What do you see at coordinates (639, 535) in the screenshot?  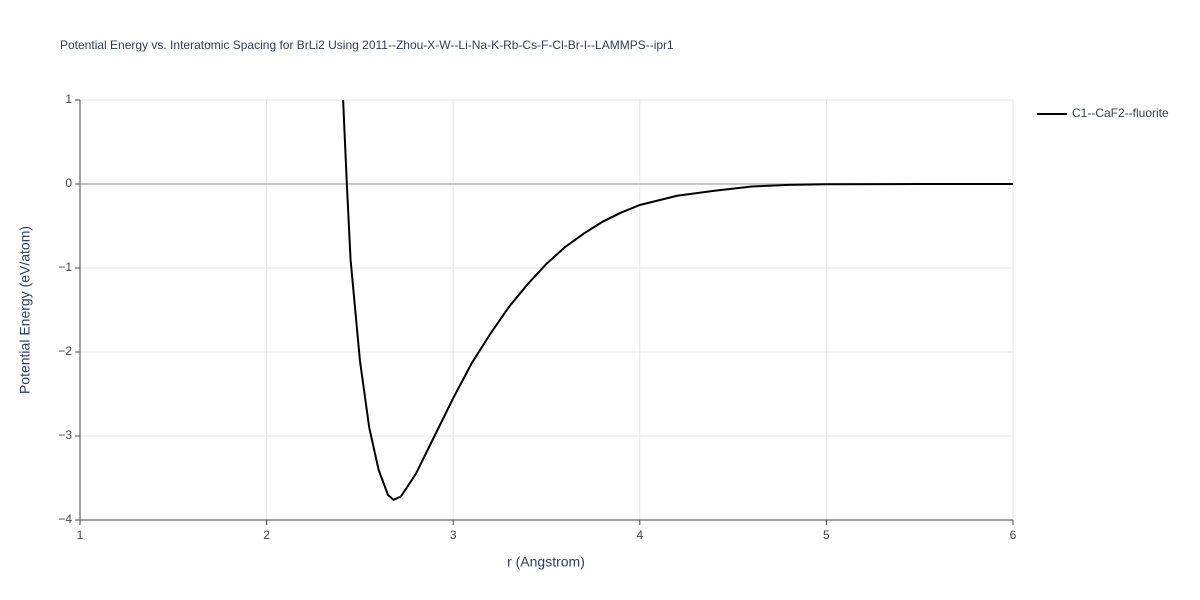 I see `x-tick-label: 4` at bounding box center [639, 535].